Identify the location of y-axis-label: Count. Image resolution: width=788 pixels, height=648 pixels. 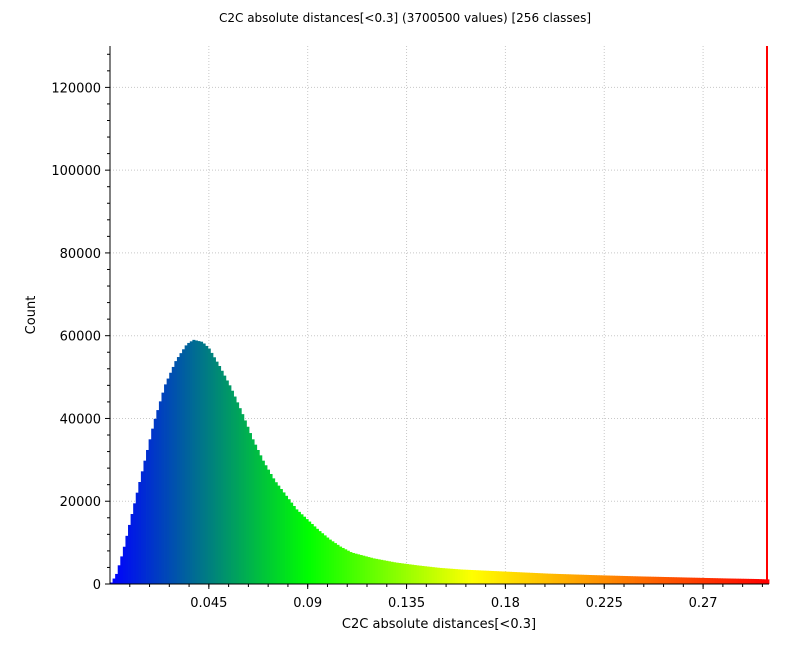
(31, 315).